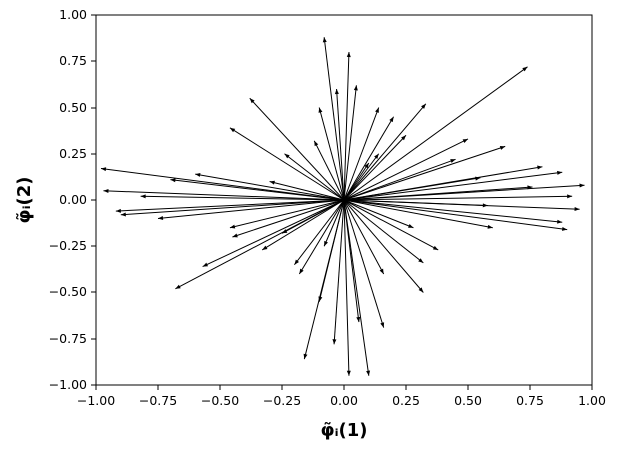 The image size is (617, 452). I want to click on y-tick-label: 1.00, so click(73, 14).